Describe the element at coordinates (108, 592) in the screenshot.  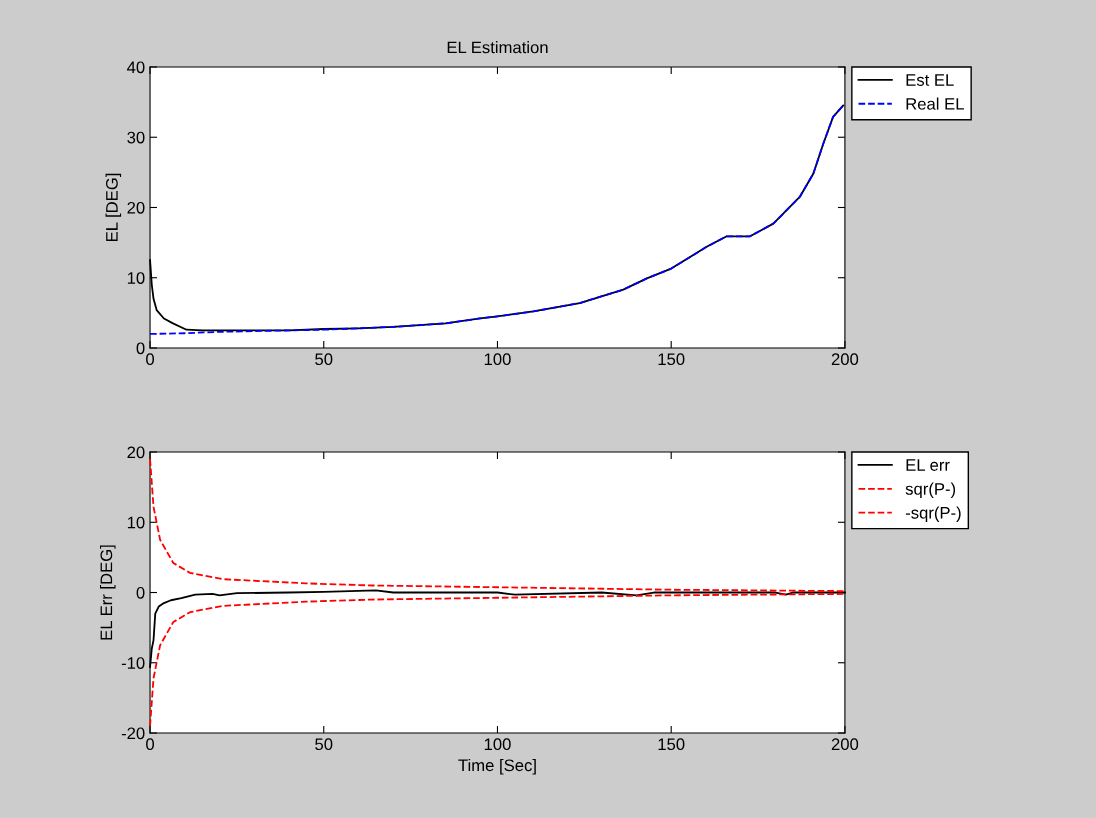
I see `y-axis-title: EL Err [DEG]` at that location.